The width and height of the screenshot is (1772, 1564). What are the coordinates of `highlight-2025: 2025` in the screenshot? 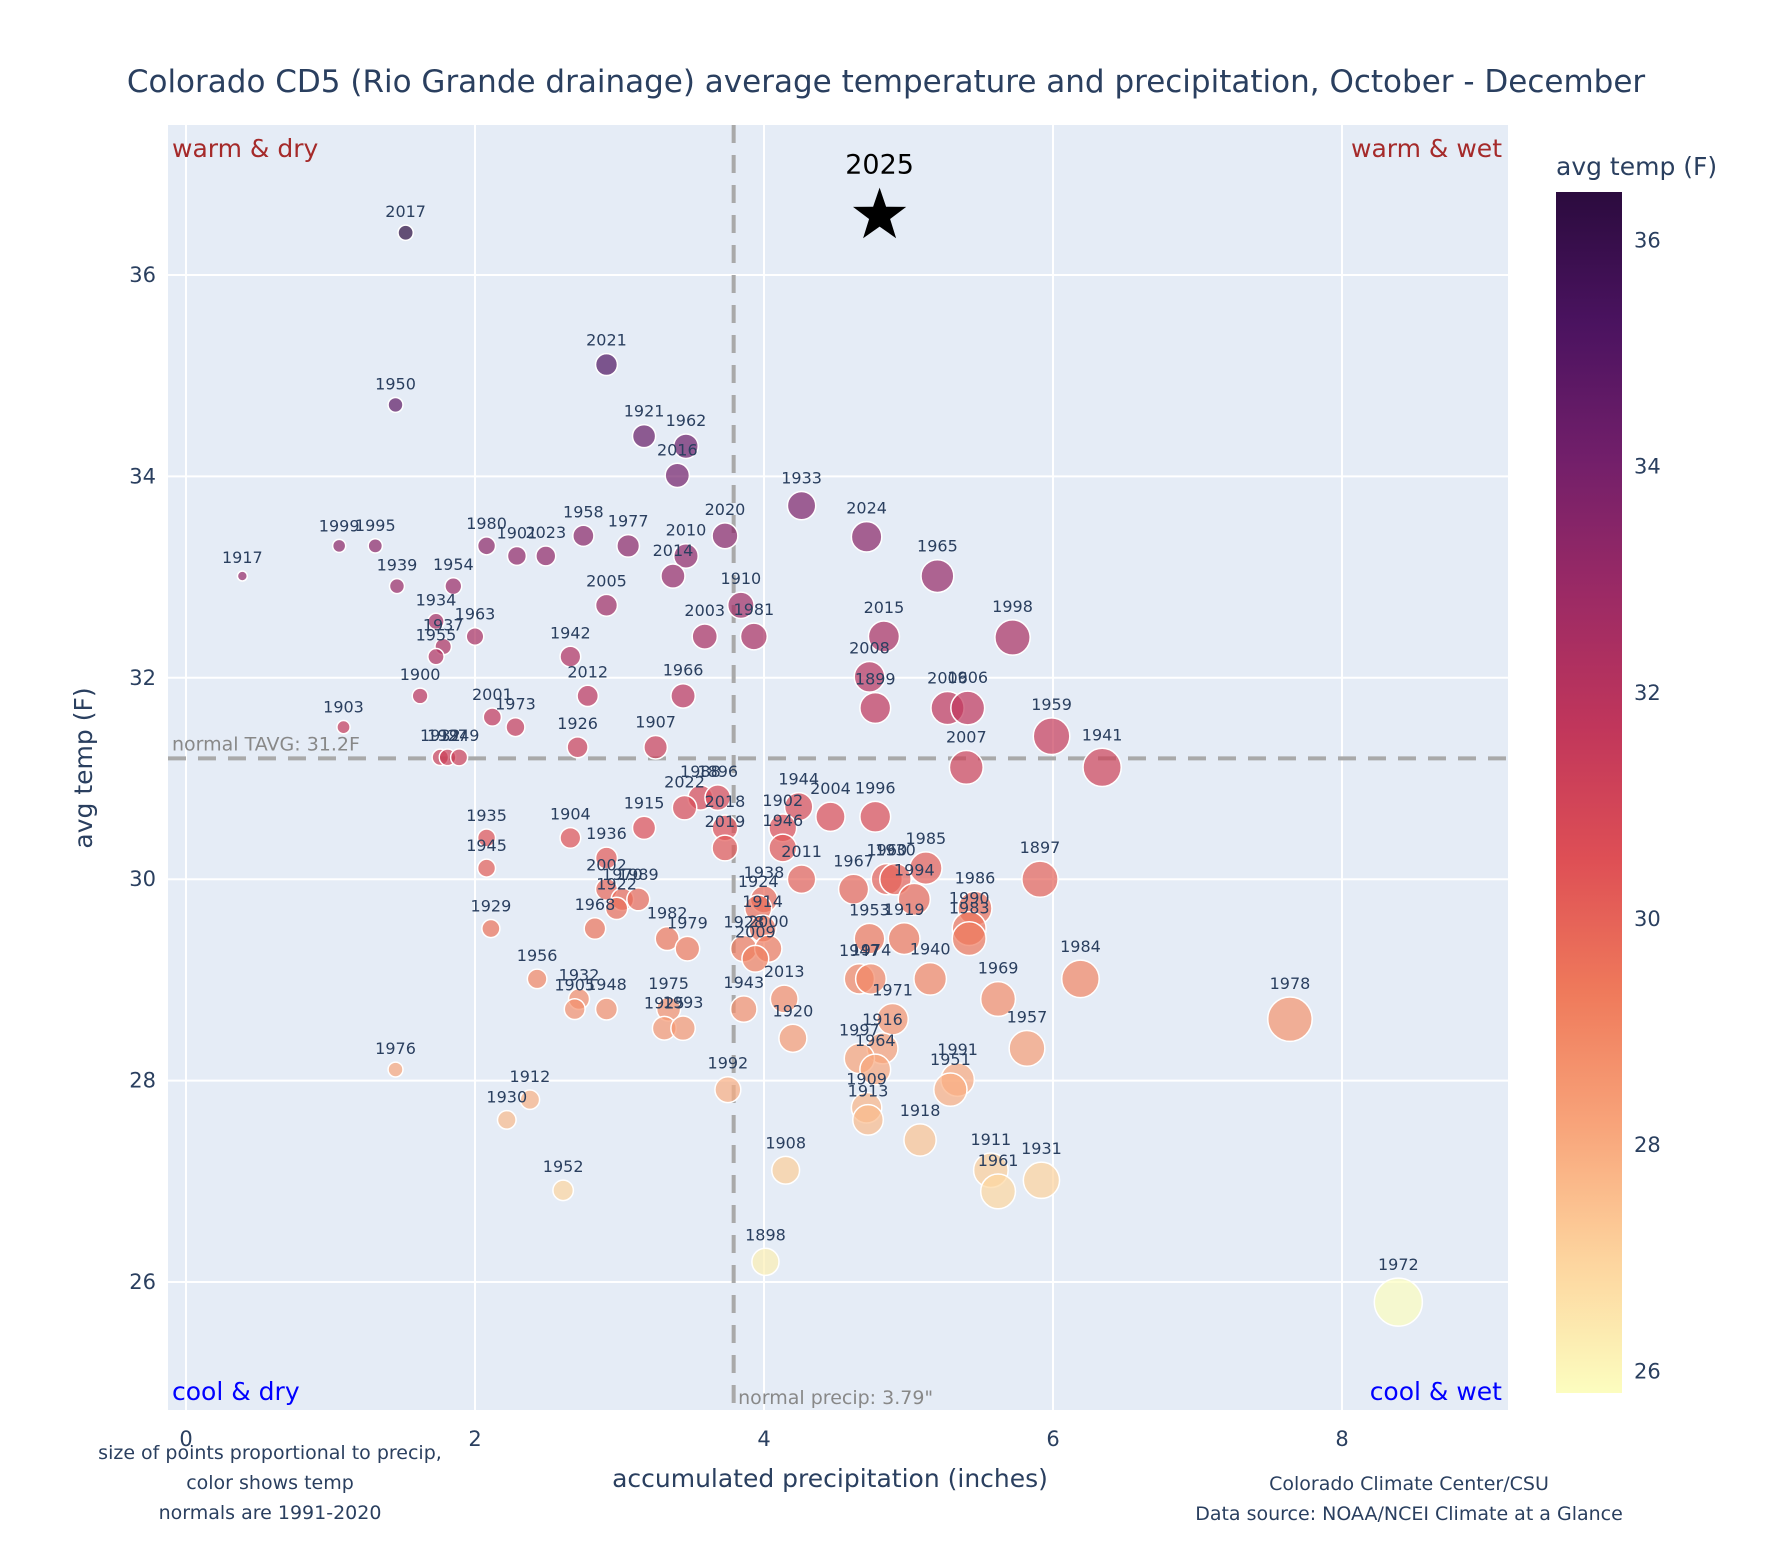 It's located at (879, 194).